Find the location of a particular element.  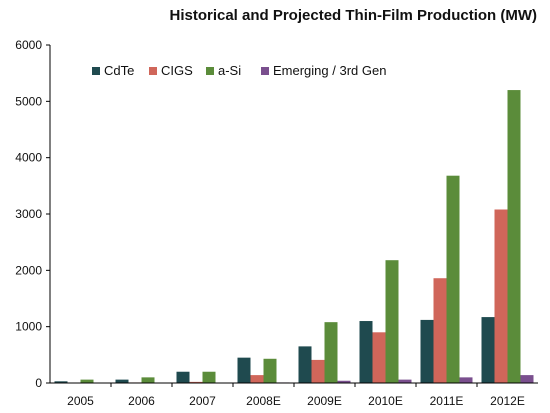

x-tick-label: 2009E is located at coordinates (324, 401).